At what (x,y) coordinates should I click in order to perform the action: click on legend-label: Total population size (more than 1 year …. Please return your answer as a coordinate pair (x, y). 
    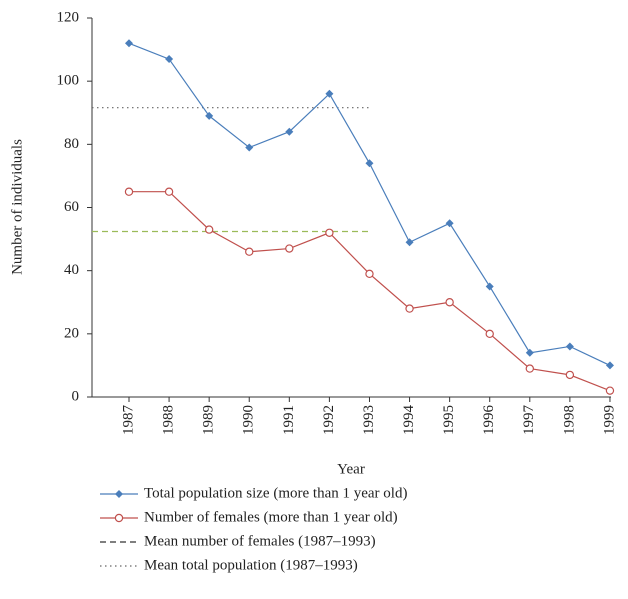
    Looking at the image, I should click on (275, 493).